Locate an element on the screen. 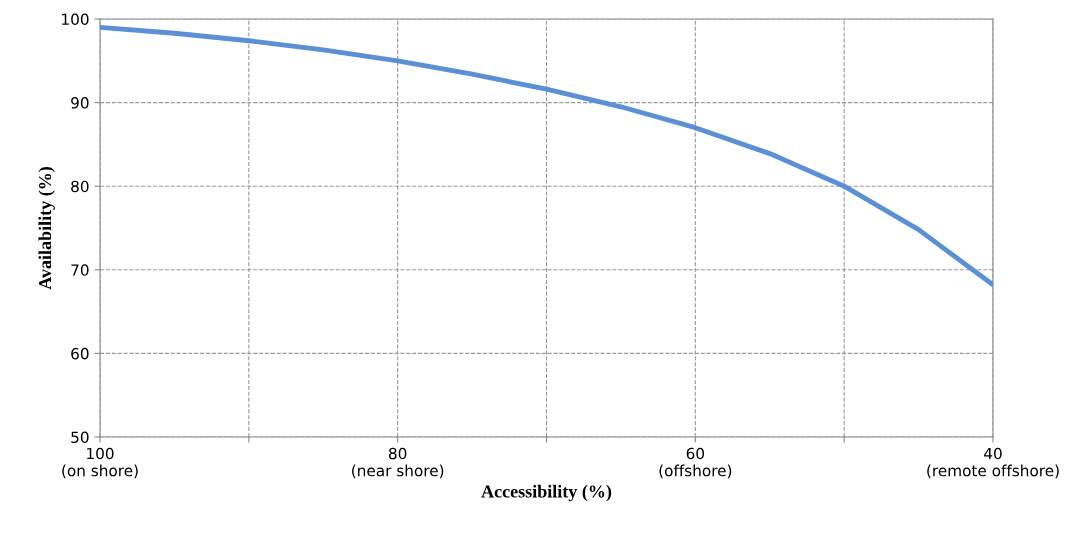 The width and height of the screenshot is (1072, 542). y-tick-label: 60 is located at coordinates (80, 353).